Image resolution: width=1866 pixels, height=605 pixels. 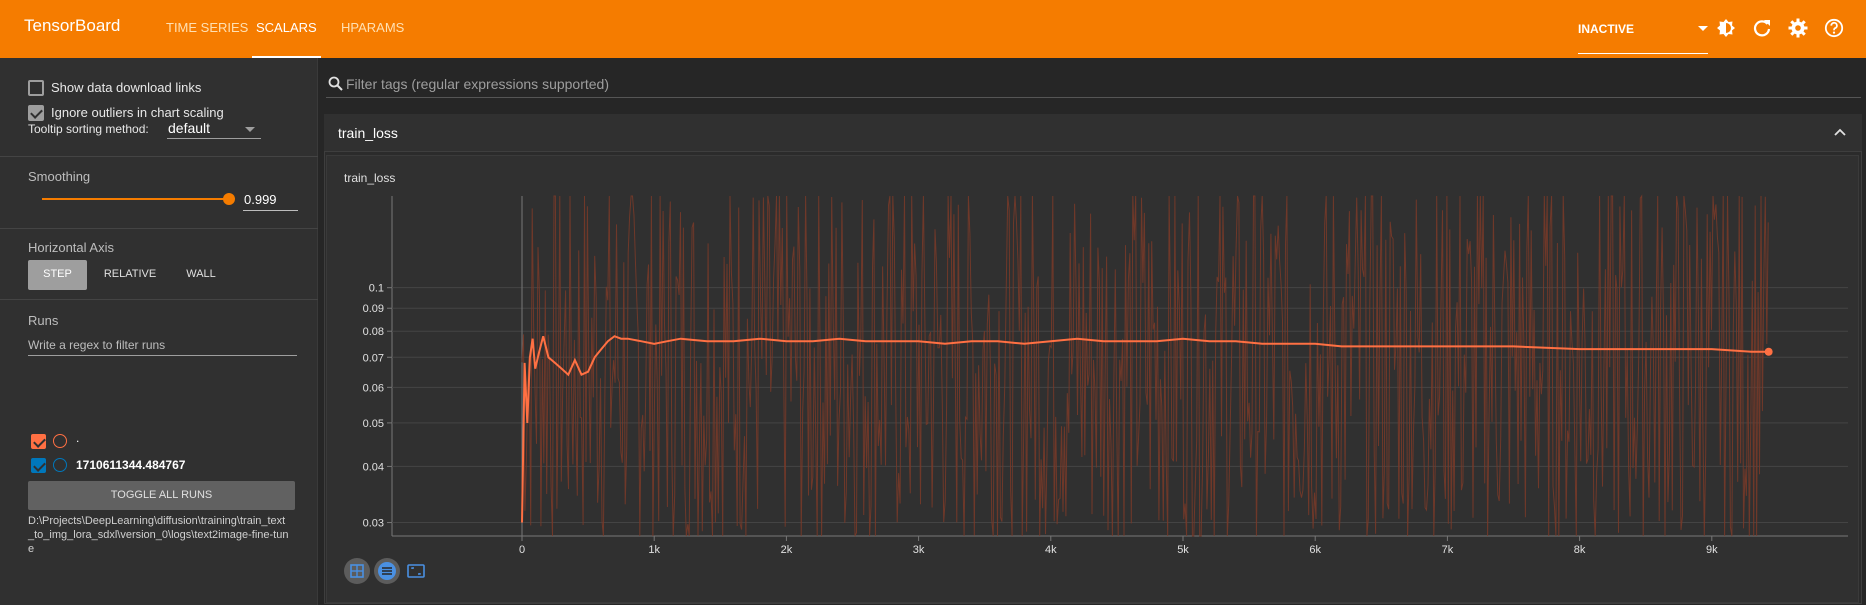 What do you see at coordinates (43, 320) in the screenshot?
I see `runs-title: Runs` at bounding box center [43, 320].